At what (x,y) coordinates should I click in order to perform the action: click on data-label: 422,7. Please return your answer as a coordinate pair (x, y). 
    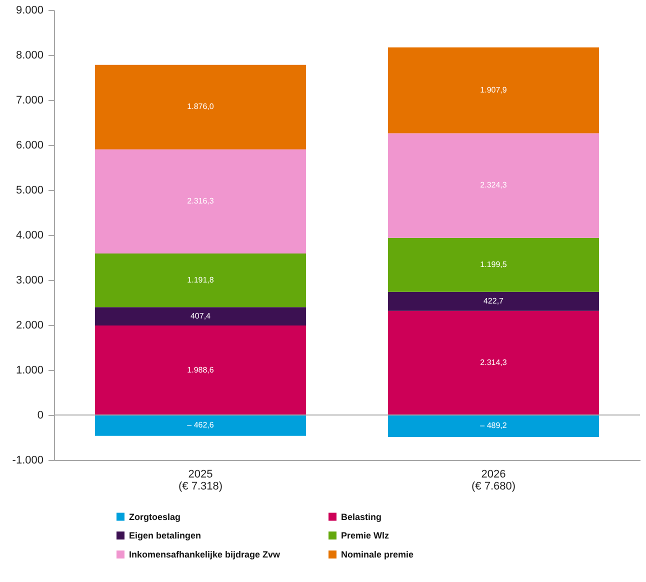
    Looking at the image, I should click on (493, 301).